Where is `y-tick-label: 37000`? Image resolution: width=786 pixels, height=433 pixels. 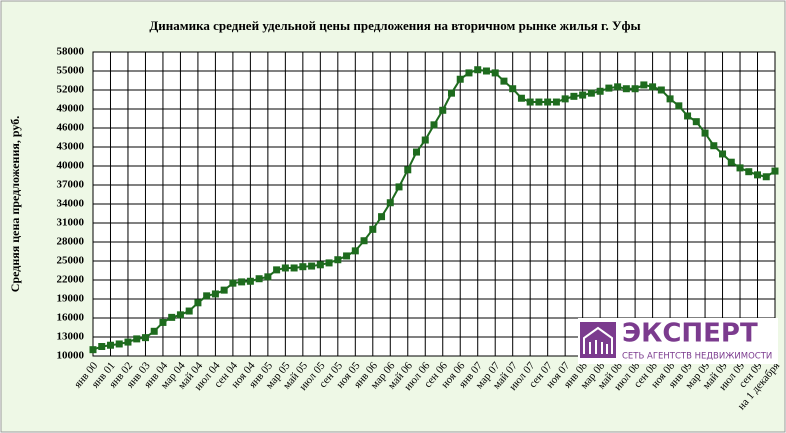
y-tick-label: 37000 is located at coordinates (71, 185).